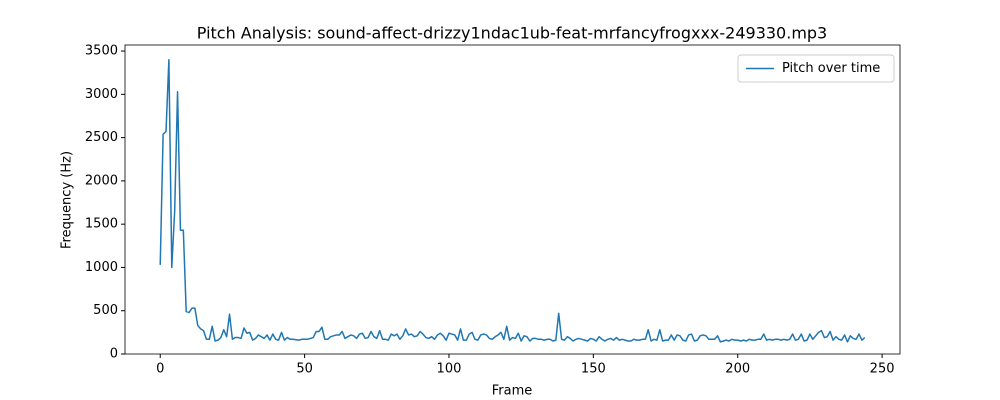 This screenshot has height=400, width=1000. What do you see at coordinates (101, 267) in the screenshot?
I see `y-tick-label: 1000` at bounding box center [101, 267].